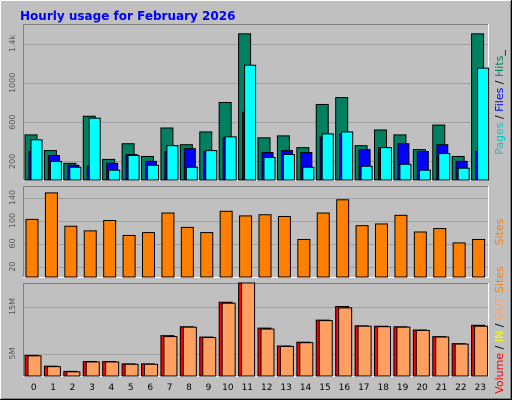 The height and width of the screenshot is (400, 512). Describe the element at coordinates (170, 388) in the screenshot. I see `x-tick-label-7: 7` at that location.